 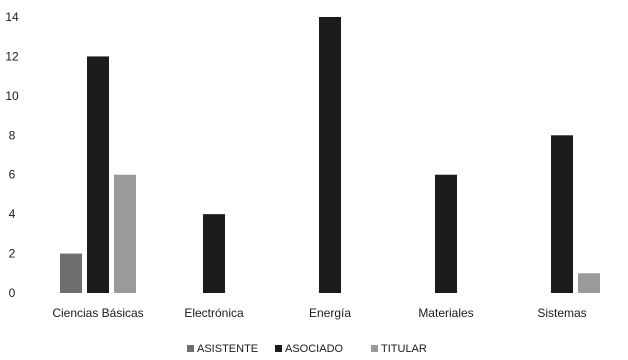 What do you see at coordinates (97, 313) in the screenshot?
I see `x-category-label: Ciencias Básicas` at bounding box center [97, 313].